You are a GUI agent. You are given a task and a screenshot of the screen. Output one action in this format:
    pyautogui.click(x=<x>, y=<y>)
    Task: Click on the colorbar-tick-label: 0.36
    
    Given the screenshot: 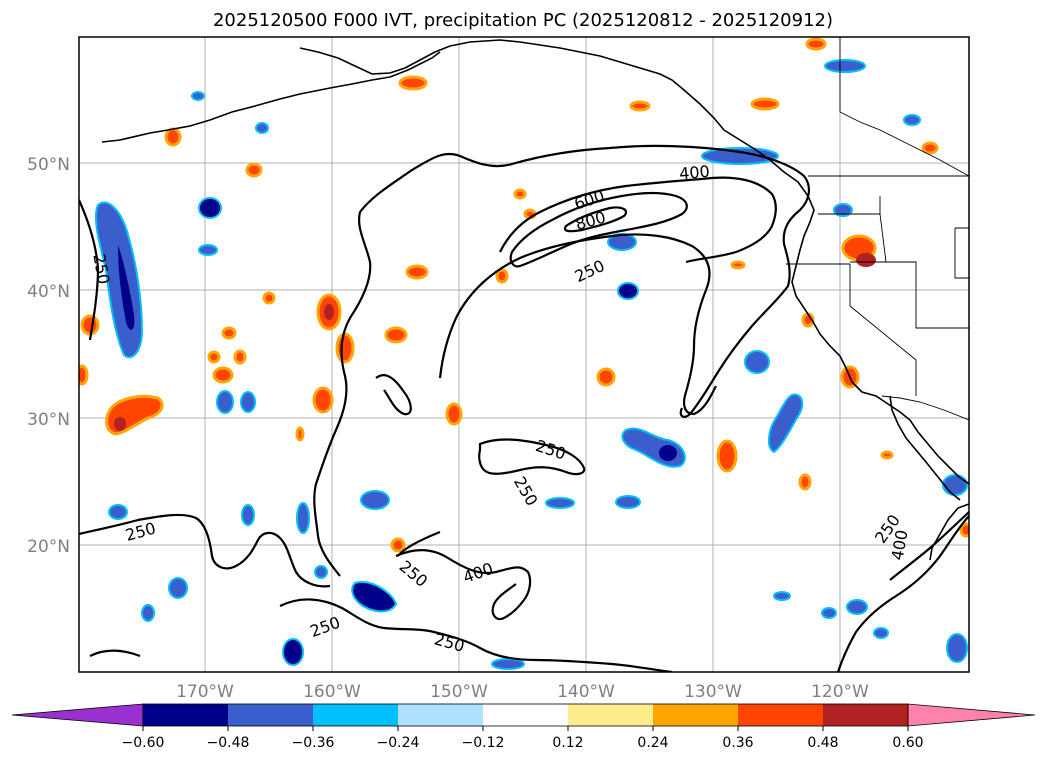 What is the action you would take?
    pyautogui.click(x=737, y=743)
    